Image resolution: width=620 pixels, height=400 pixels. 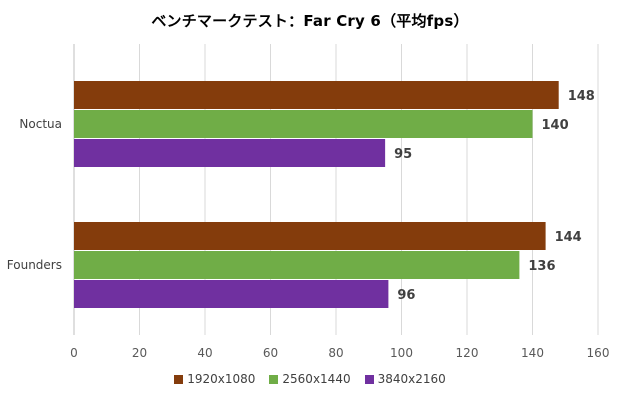 I want to click on x-tick-label: 100, so click(x=401, y=353).